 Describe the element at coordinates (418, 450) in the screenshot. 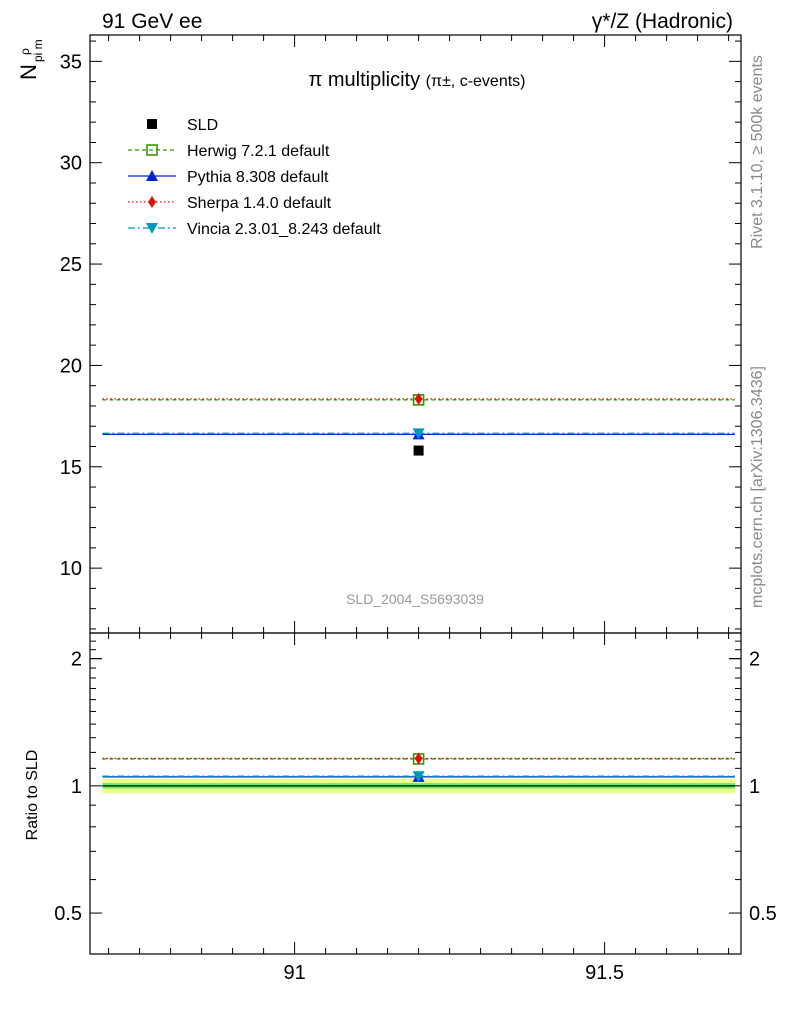

I see `sld-data-point` at that location.